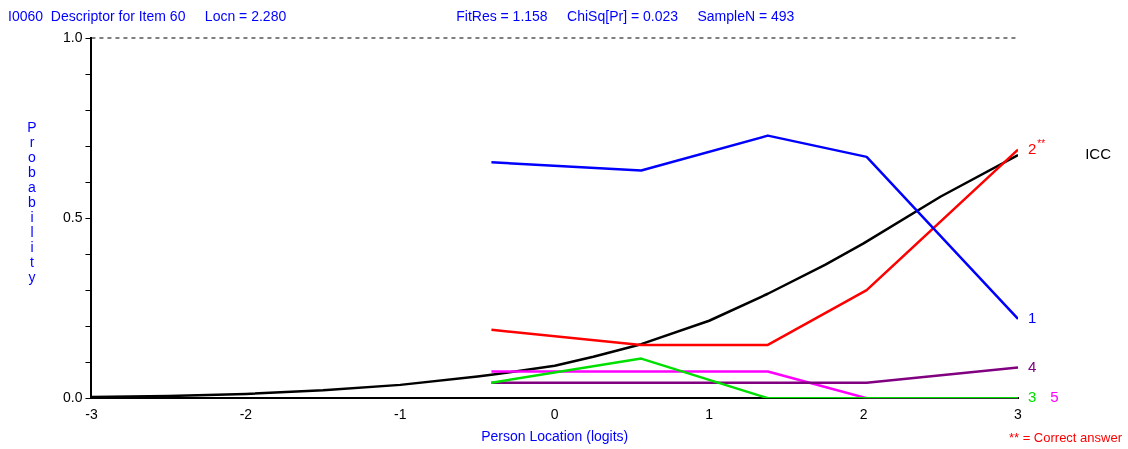  Describe the element at coordinates (91, 414) in the screenshot. I see `x-tick-label: -3` at that location.